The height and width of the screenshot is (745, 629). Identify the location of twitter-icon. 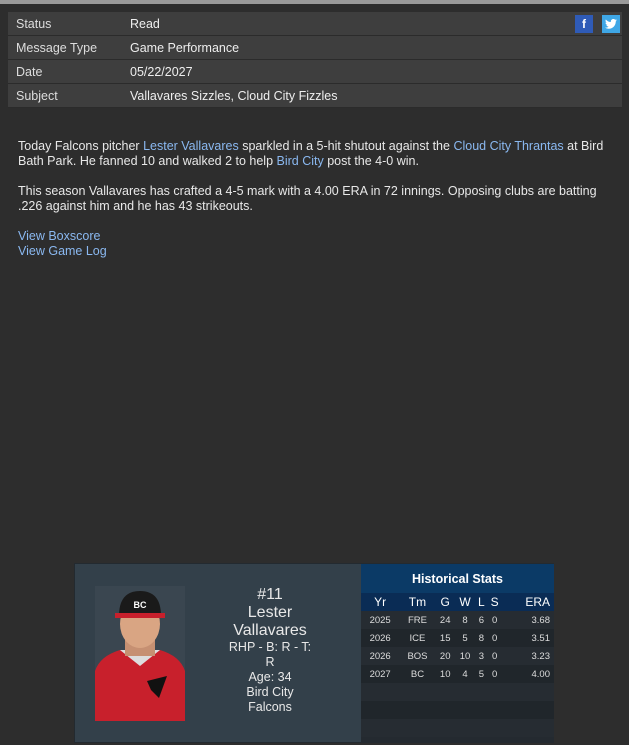
(611, 24).